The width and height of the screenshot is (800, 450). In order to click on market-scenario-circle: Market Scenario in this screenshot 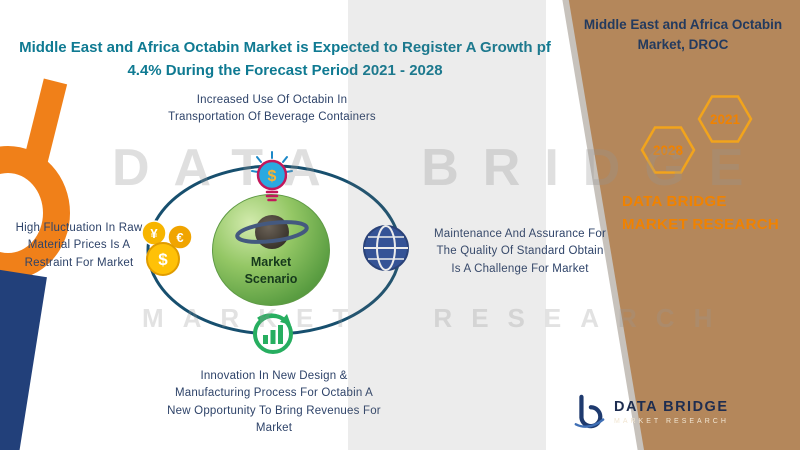, I will do `click(271, 250)`.